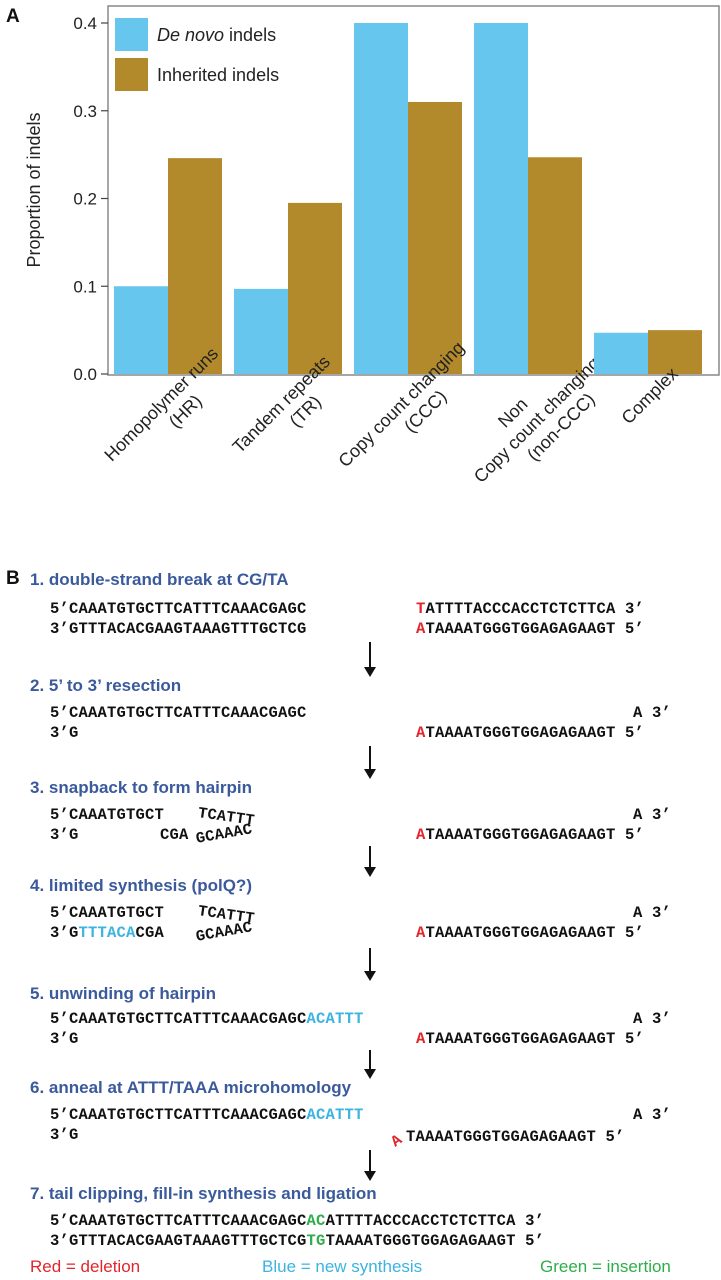  I want to click on step-1-title: 1. double-strand break at CG/TA, so click(159, 579).